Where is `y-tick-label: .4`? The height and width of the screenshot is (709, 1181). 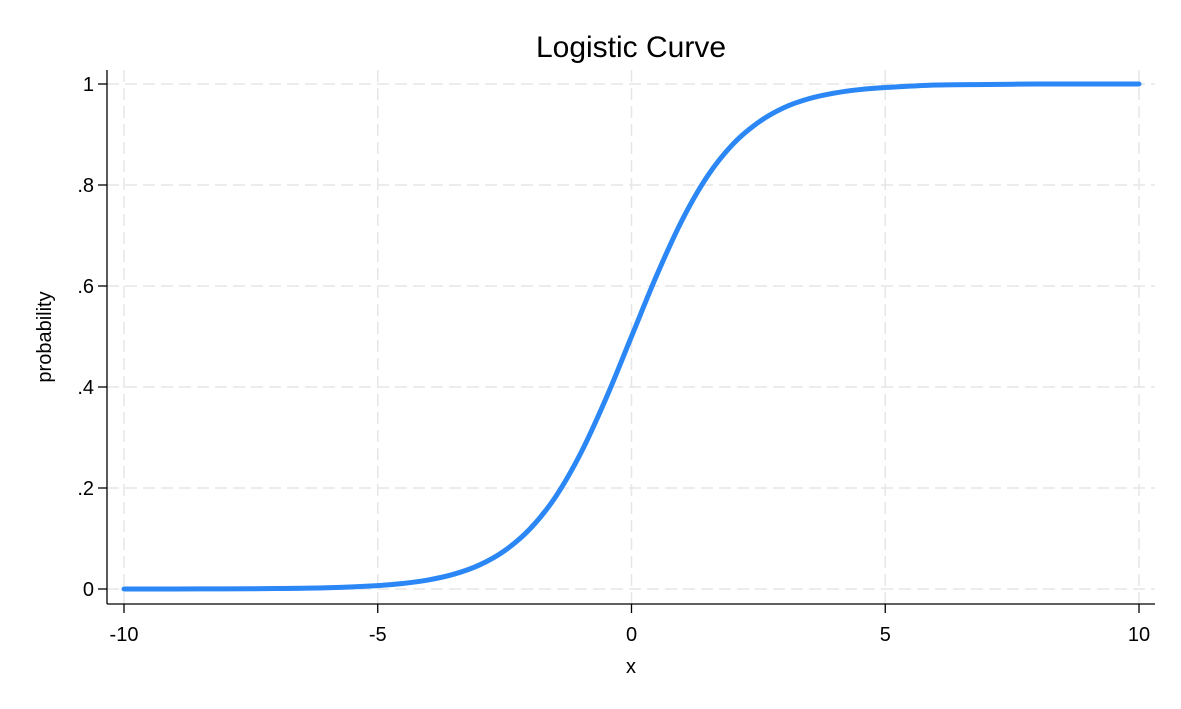 y-tick-label: .4 is located at coordinates (85, 388).